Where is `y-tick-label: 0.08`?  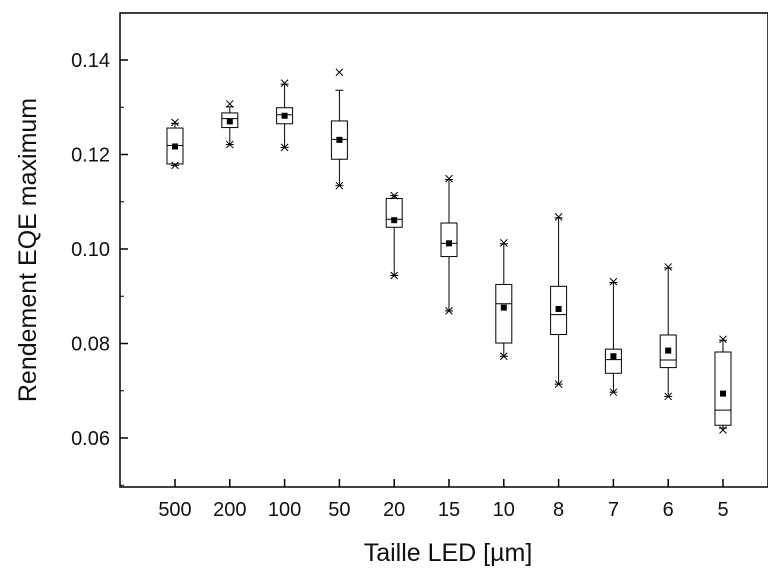 y-tick-label: 0.08 is located at coordinates (90, 345).